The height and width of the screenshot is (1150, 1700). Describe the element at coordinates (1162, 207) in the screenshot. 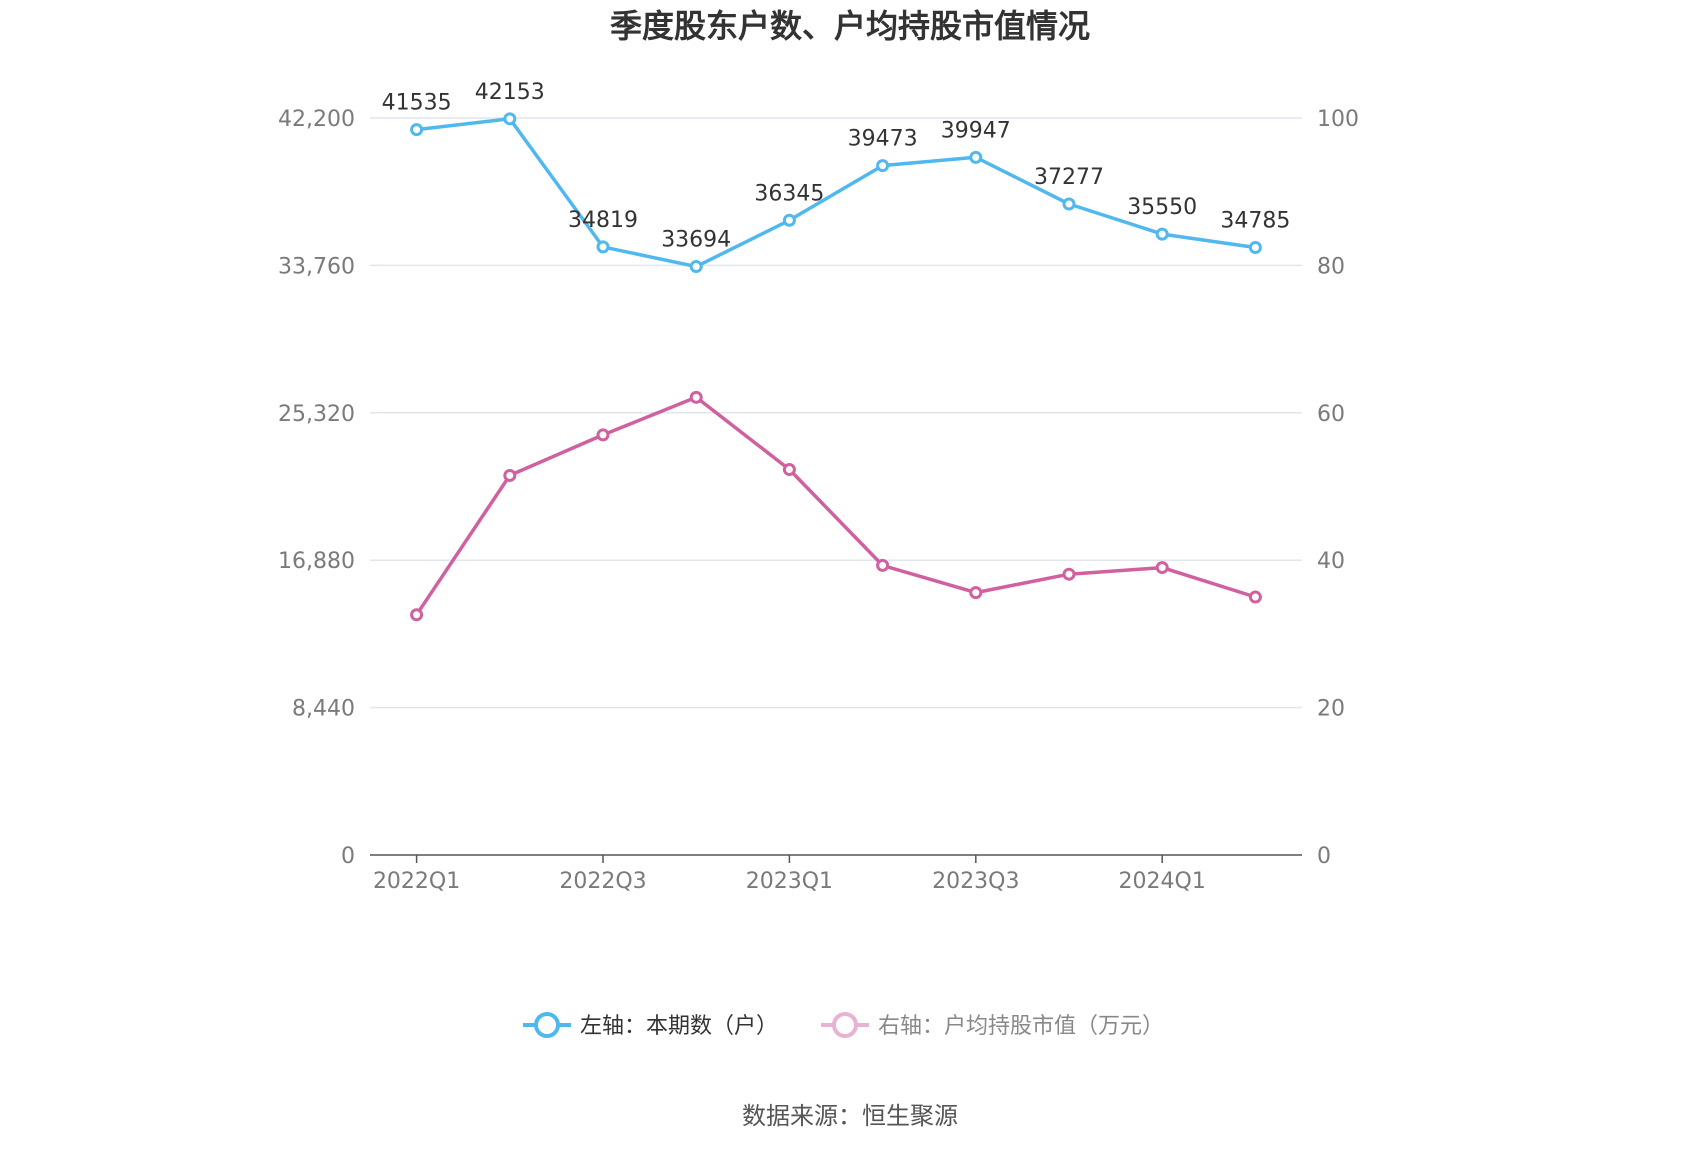

I see `series-0-data-label: 35550` at that location.